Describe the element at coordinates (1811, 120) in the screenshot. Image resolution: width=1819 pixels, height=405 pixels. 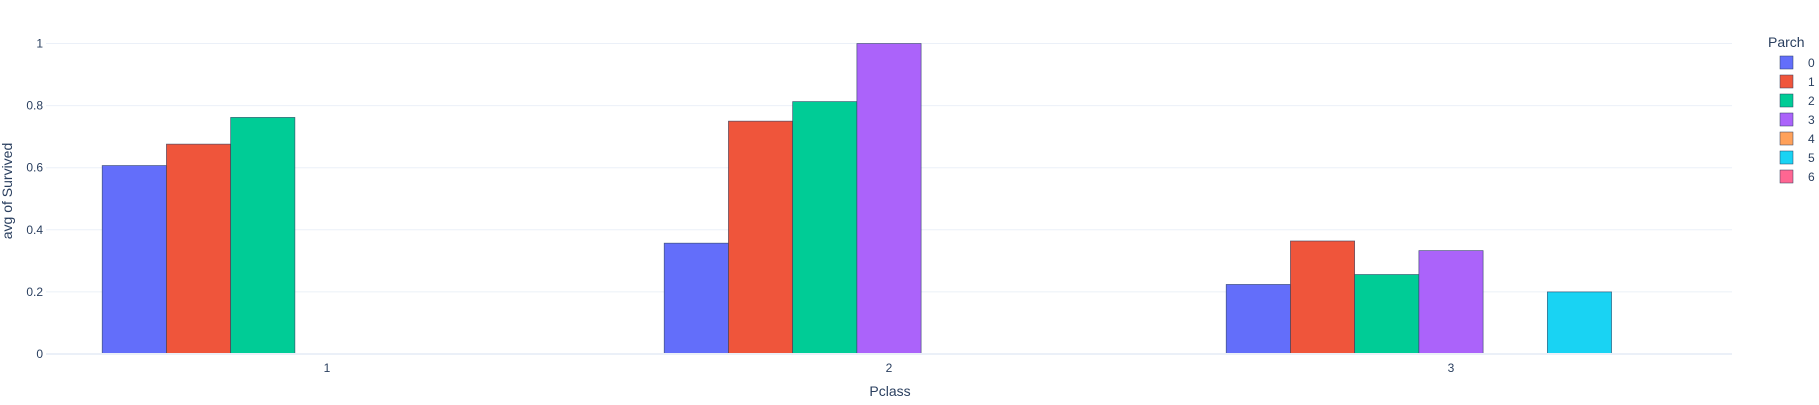
I see `legend-label-3: 3` at that location.